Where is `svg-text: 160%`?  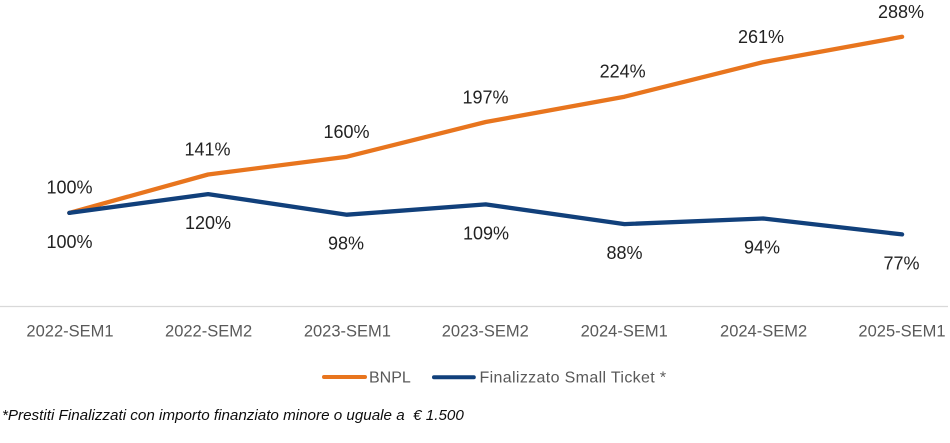 svg-text: 160% is located at coordinates (346, 132).